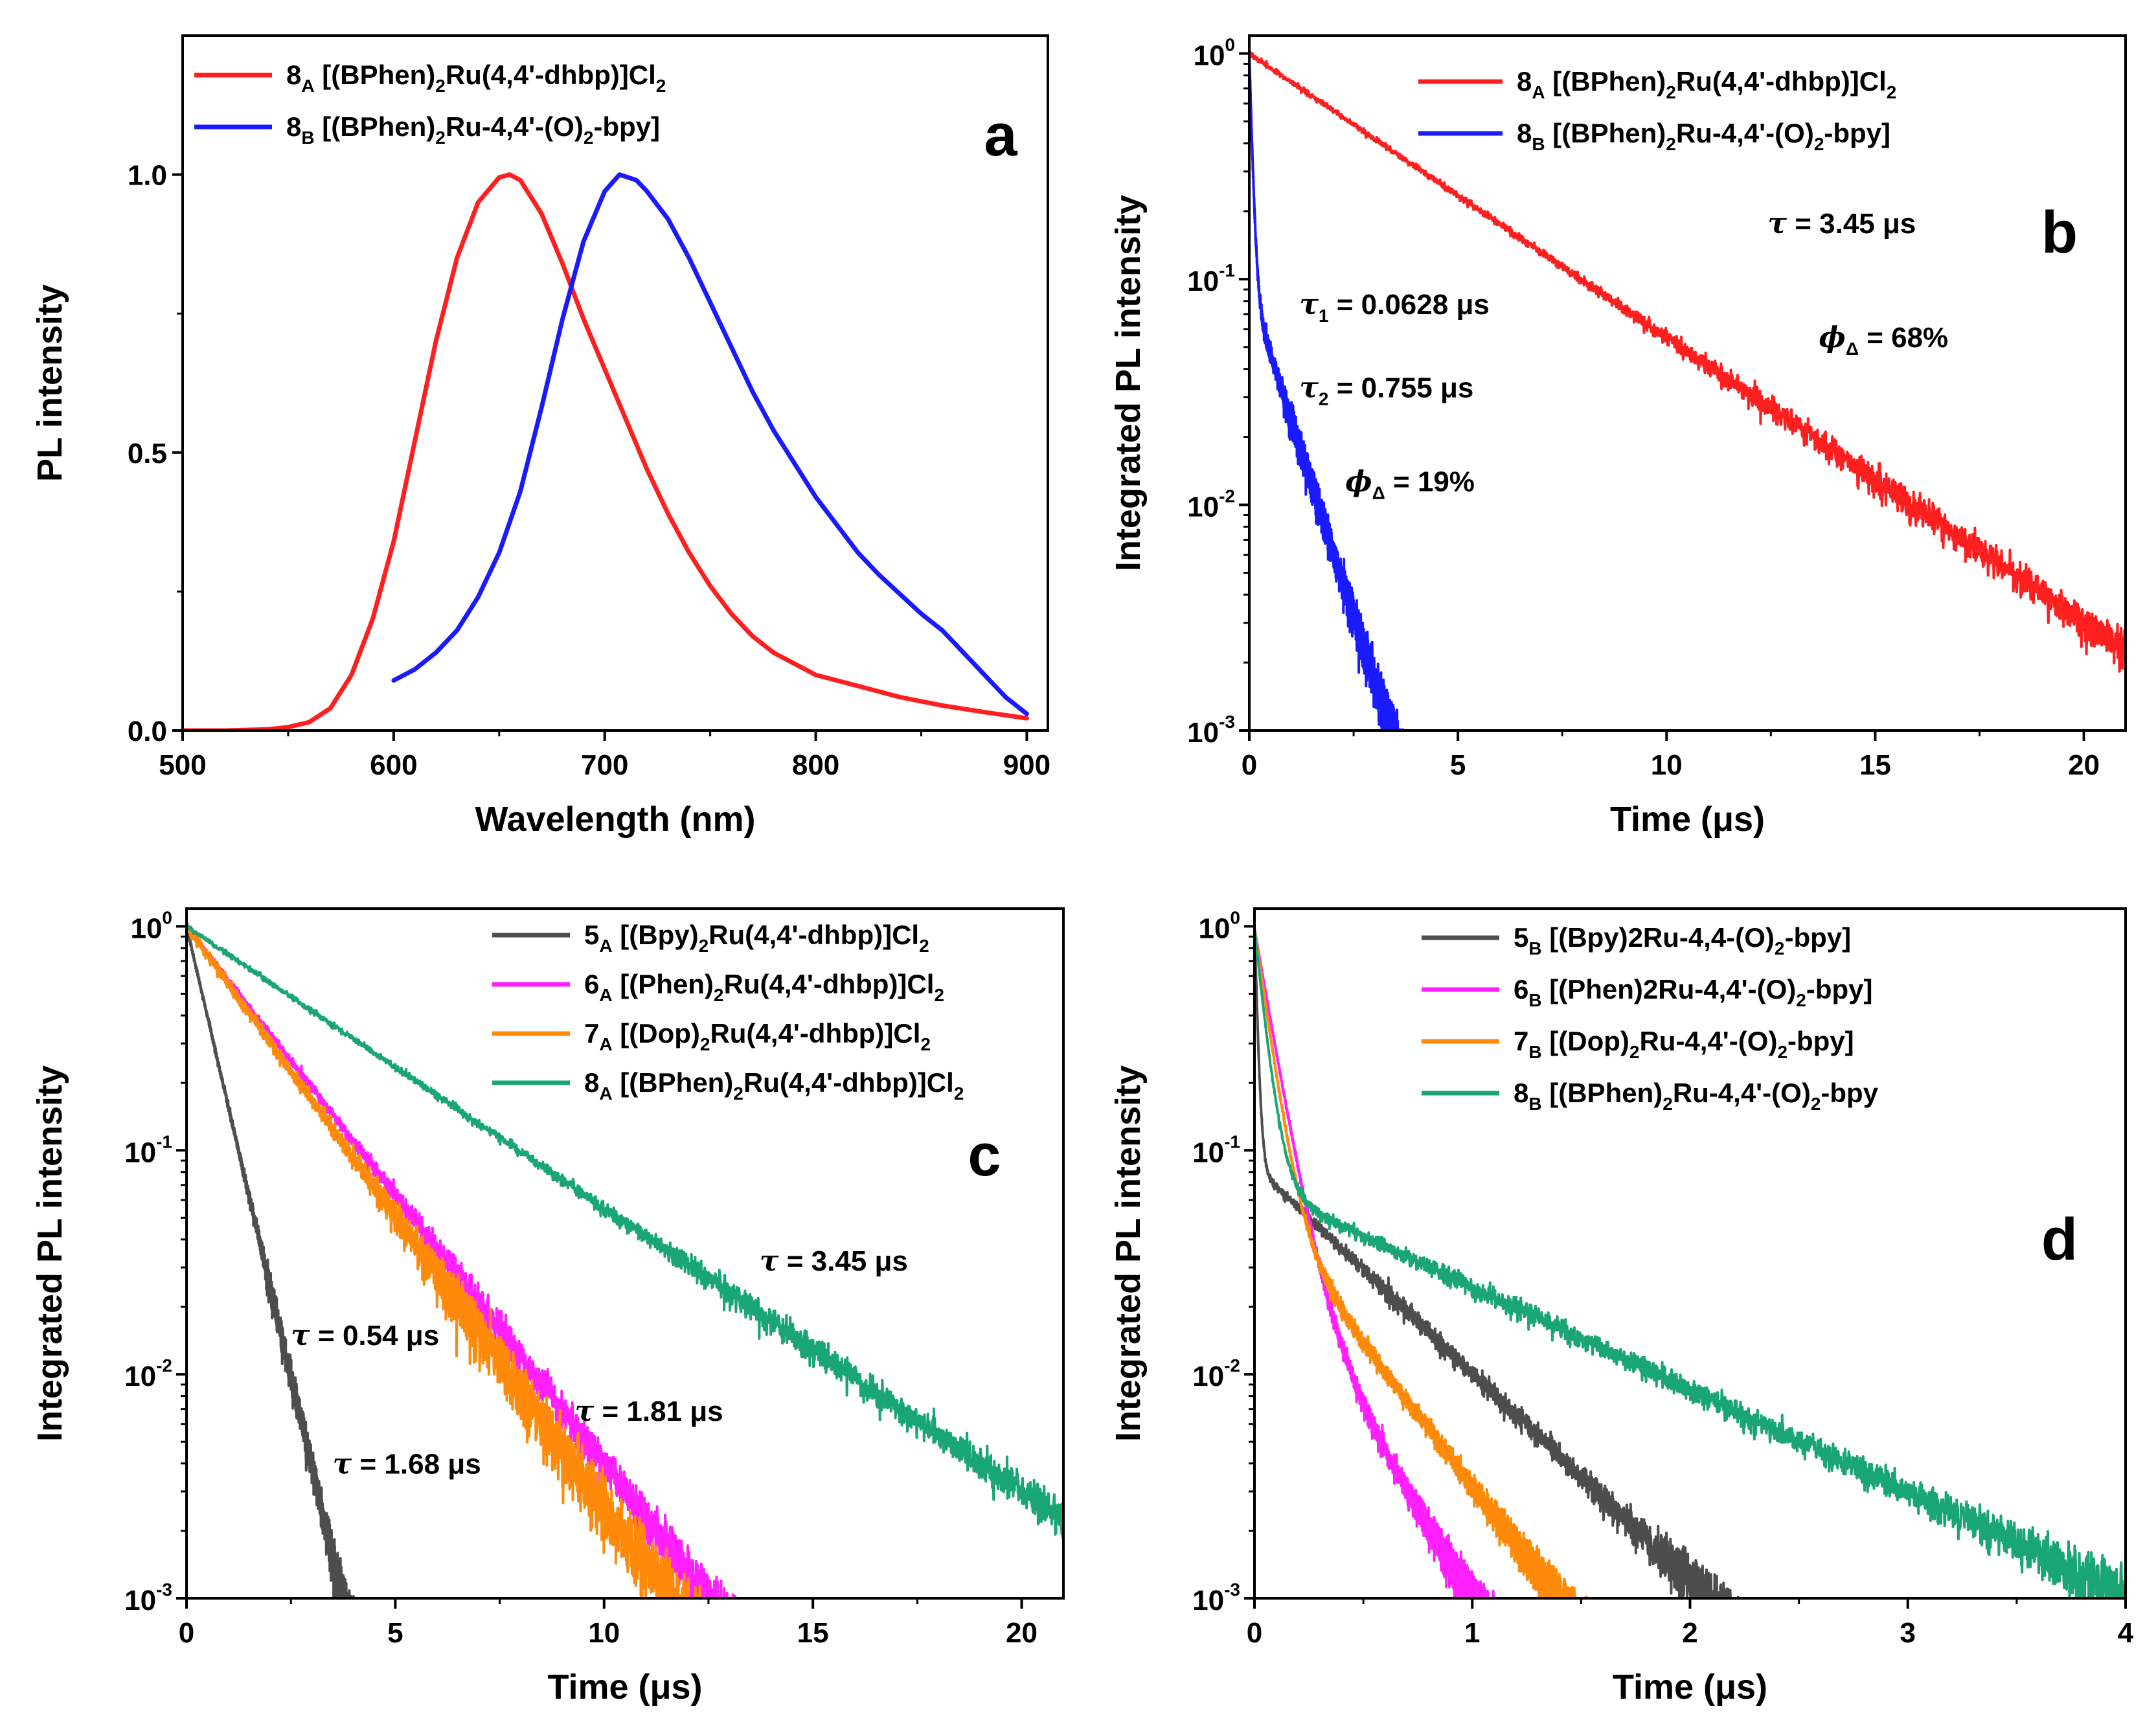  What do you see at coordinates (1211, 504) in the screenshot?
I see `y-tick-label-b: 10⁻²` at bounding box center [1211, 504].